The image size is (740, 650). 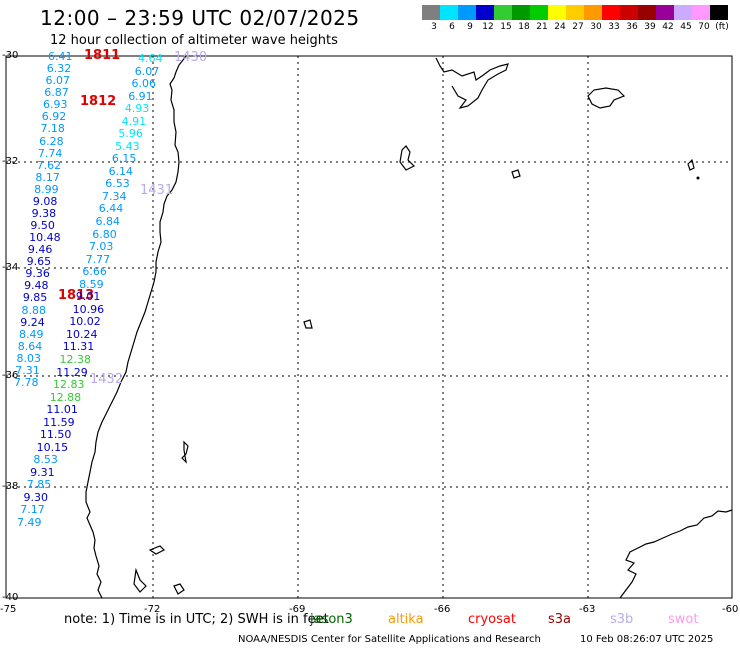 I want to click on legend-jason3: jason3, so click(x=331, y=619).